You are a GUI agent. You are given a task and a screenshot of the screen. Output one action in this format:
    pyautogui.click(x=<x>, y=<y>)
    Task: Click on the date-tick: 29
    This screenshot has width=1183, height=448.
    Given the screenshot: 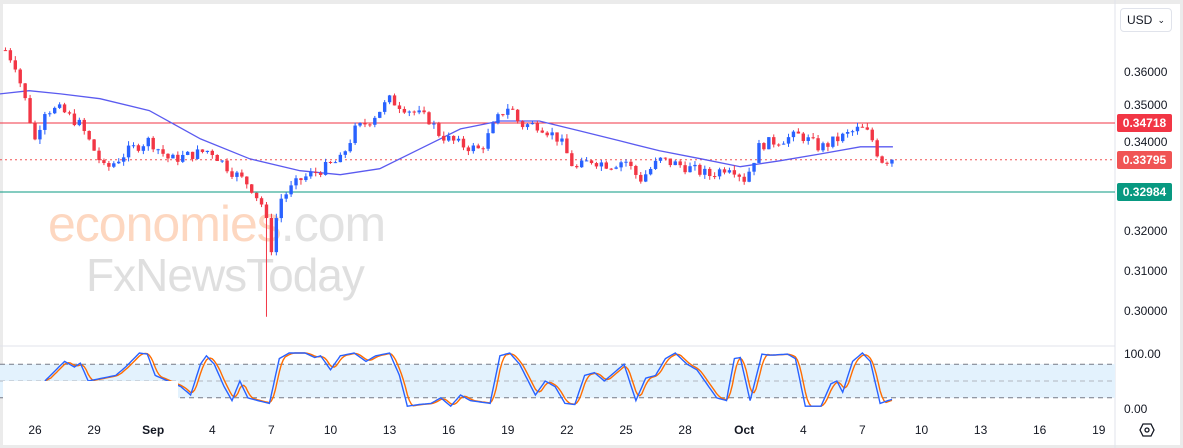 What is the action you would take?
    pyautogui.click(x=94, y=430)
    